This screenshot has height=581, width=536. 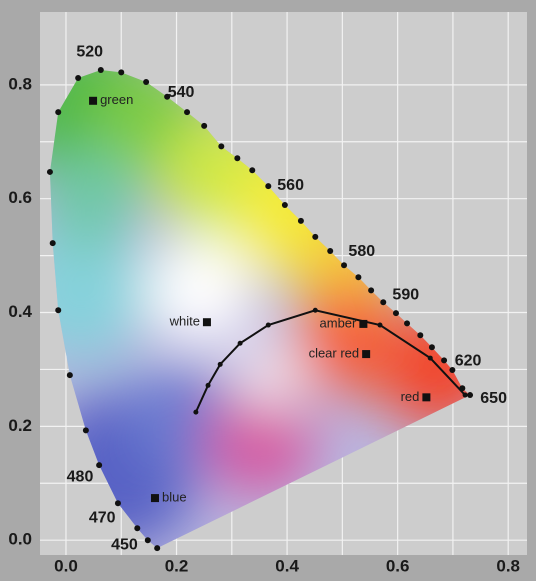 I want to click on y-tick-label: 0.8, so click(x=20, y=83).